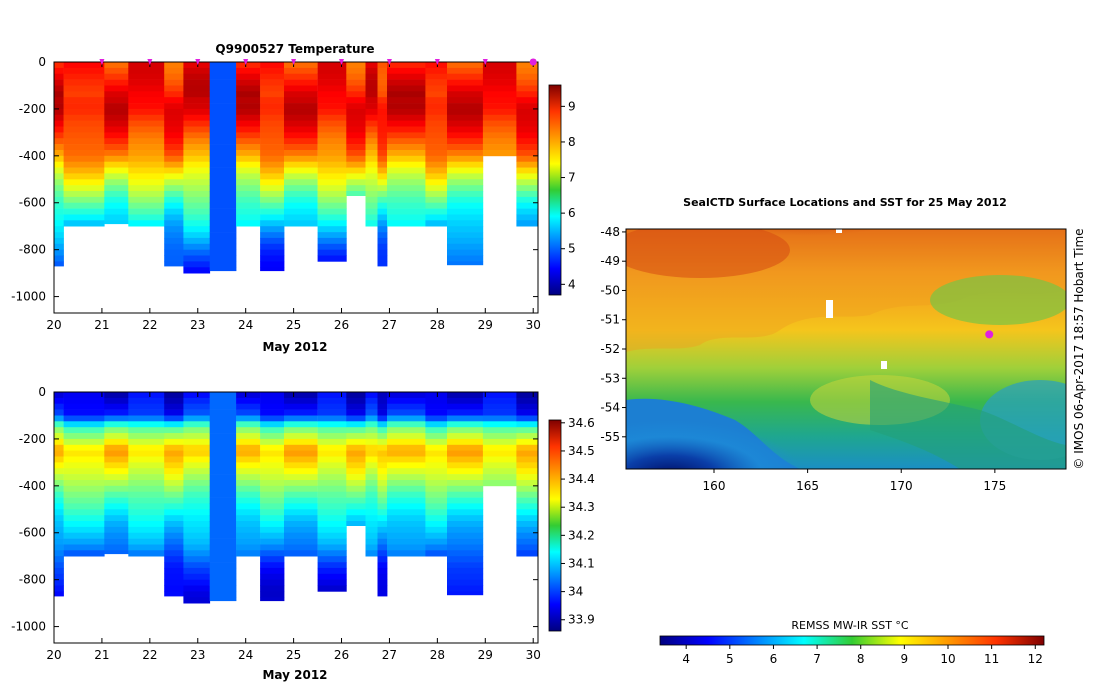  Describe the element at coordinates (437, 655) in the screenshot. I see `x-tick-label: 28` at that location.